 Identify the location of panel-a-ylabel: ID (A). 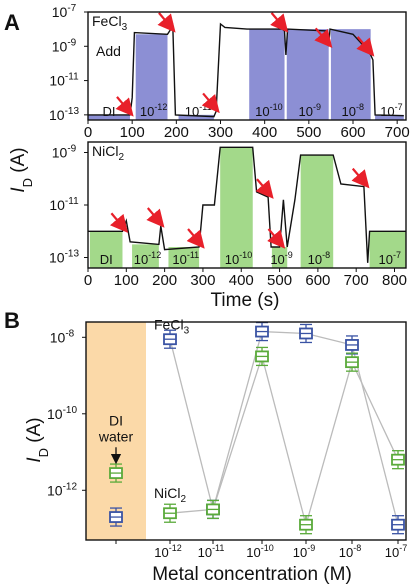
(21, 169).